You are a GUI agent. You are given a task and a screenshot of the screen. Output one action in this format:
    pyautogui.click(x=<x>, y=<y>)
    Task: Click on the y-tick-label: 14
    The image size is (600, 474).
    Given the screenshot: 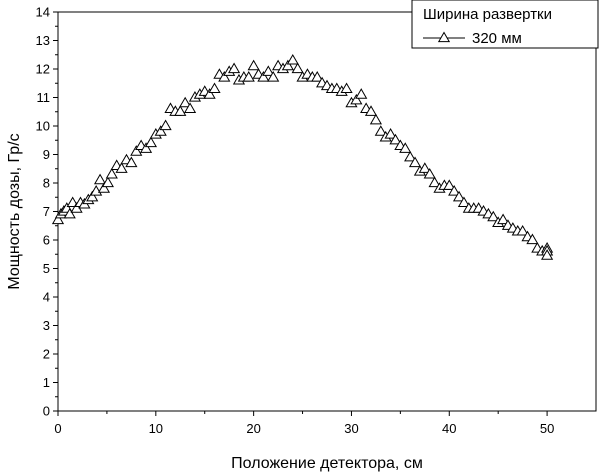 What is the action you would take?
    pyautogui.click(x=43, y=12)
    